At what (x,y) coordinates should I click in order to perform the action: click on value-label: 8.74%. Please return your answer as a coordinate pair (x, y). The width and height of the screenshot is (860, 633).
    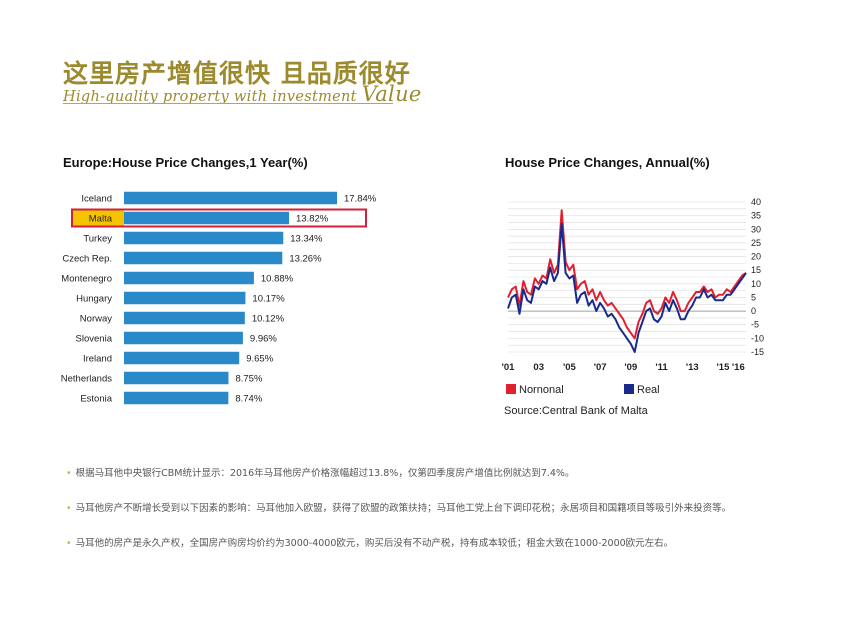
    Looking at the image, I should click on (248, 399).